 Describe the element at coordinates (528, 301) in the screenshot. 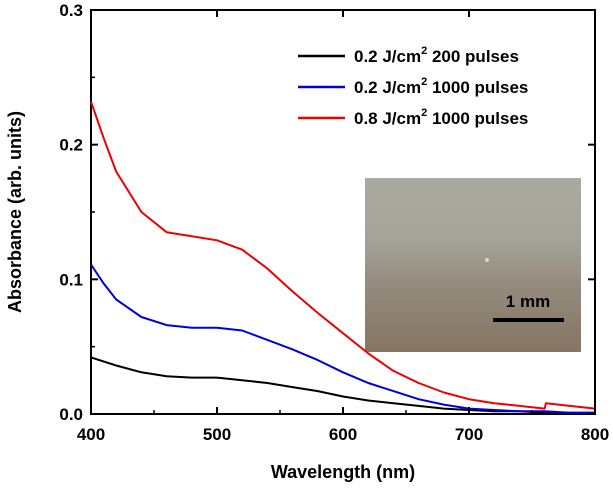

I see `scale-bar-label: 1 mm` at that location.